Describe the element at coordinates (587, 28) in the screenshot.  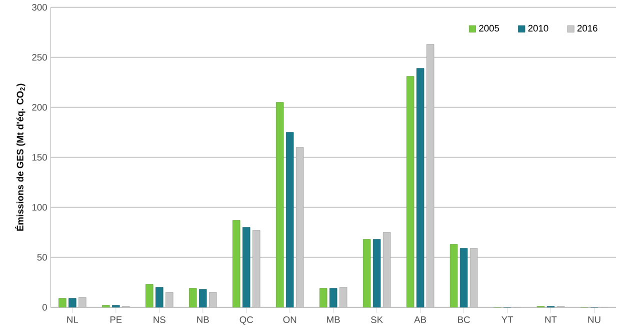
I see `legend-label: 2016` at that location.